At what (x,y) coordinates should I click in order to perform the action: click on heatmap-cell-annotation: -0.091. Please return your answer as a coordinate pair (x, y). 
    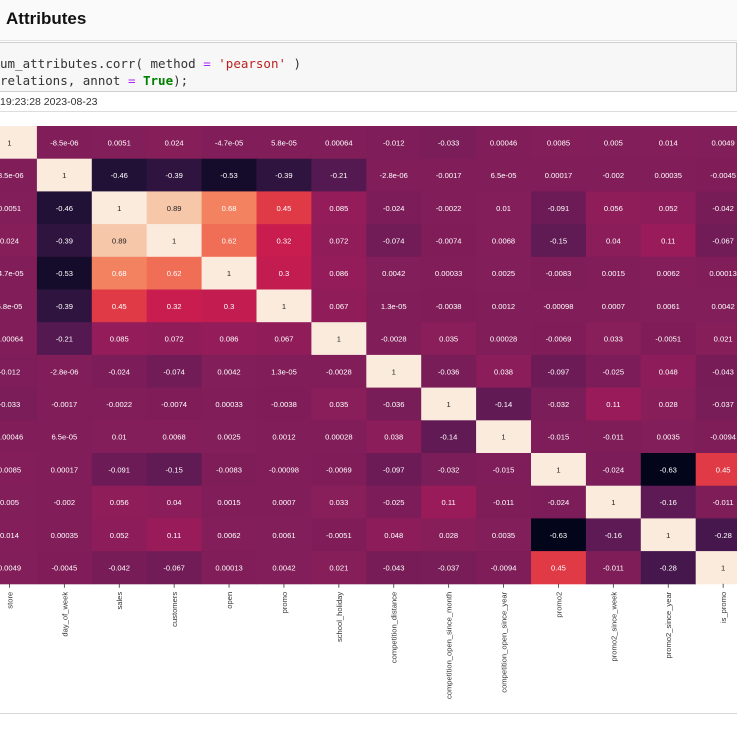
    Looking at the image, I should click on (119, 469).